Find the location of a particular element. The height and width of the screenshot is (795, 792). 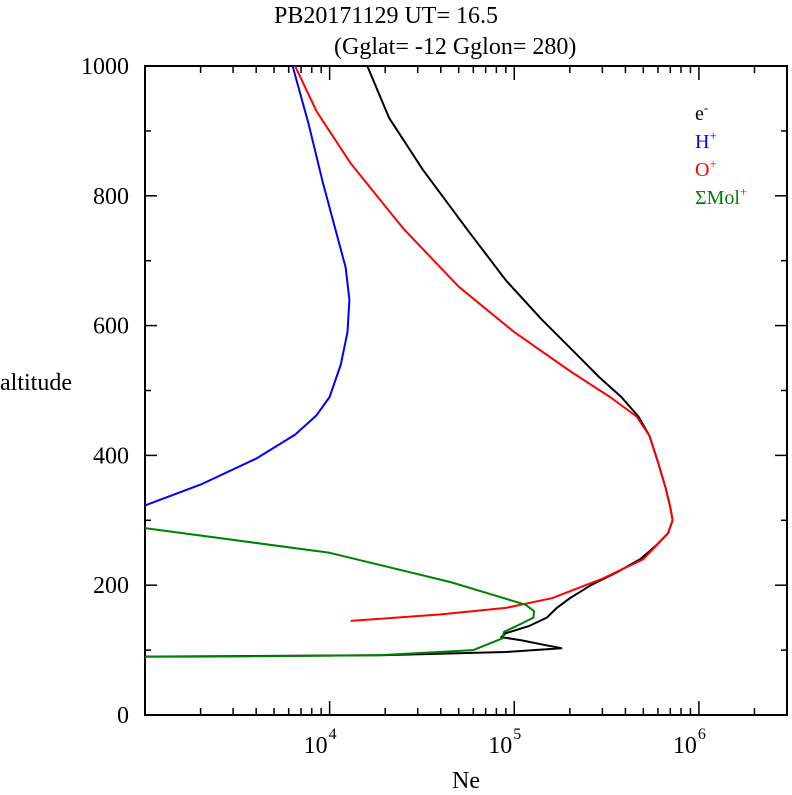

y-tick-label: 1000 is located at coordinates (105, 67).